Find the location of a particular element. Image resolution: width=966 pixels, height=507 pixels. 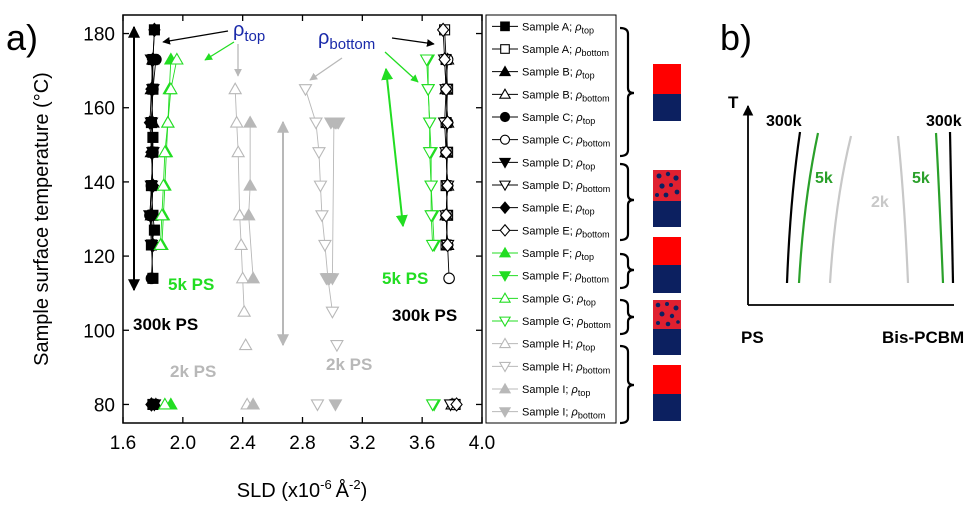

legend-label: Sample H; ρtop is located at coordinates (558, 346).